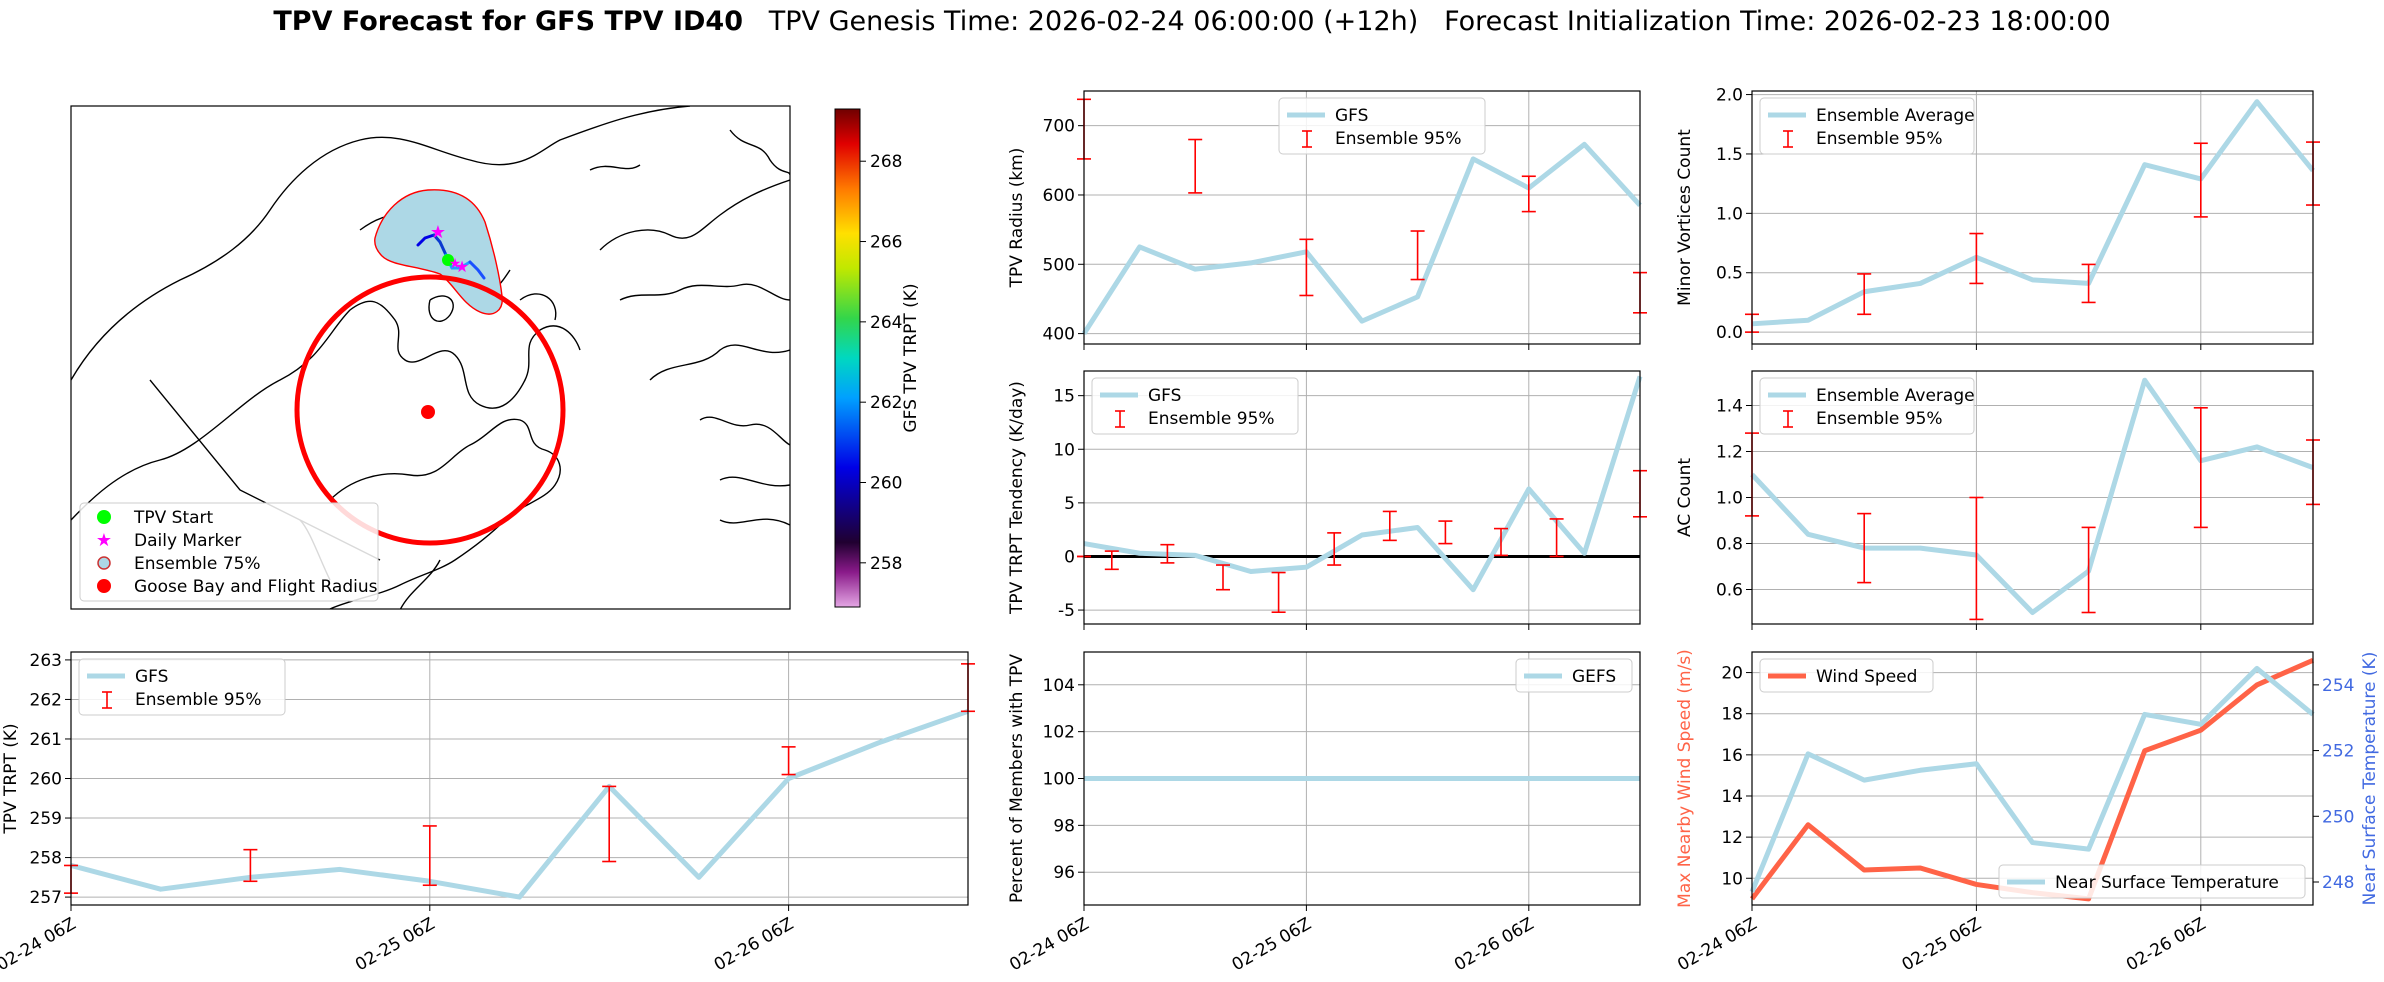 This screenshot has width=2384, height=982. What do you see at coordinates (1866, 677) in the screenshot?
I see `legend-label: Wind Speed` at bounding box center [1866, 677].